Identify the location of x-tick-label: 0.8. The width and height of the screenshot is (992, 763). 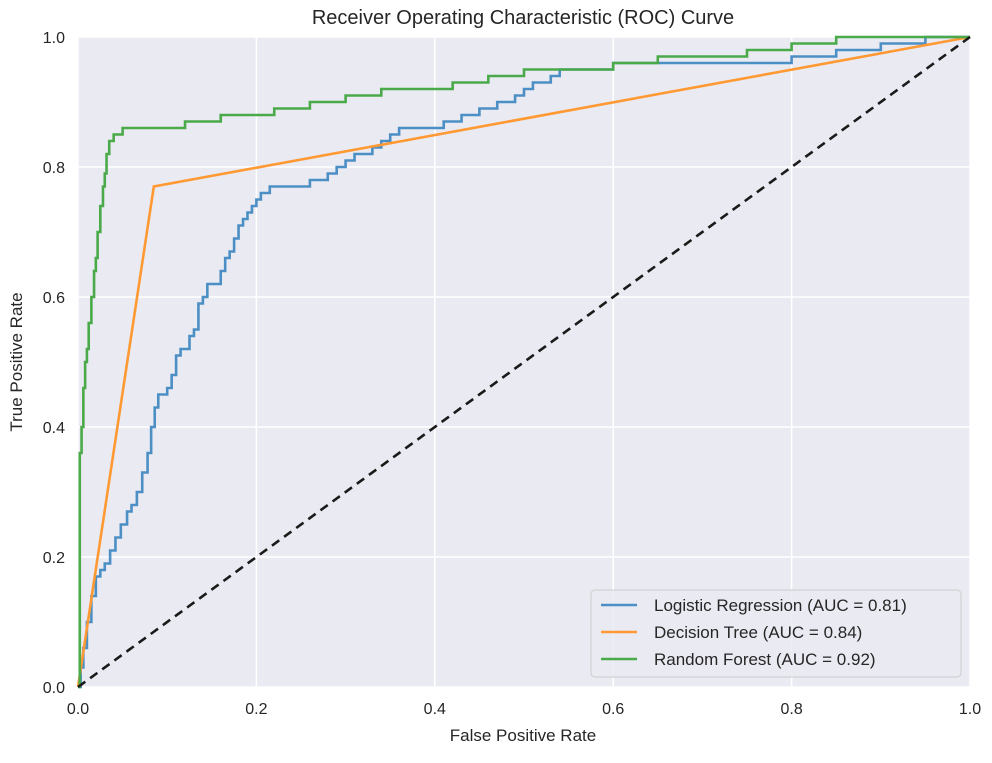
(791, 709).